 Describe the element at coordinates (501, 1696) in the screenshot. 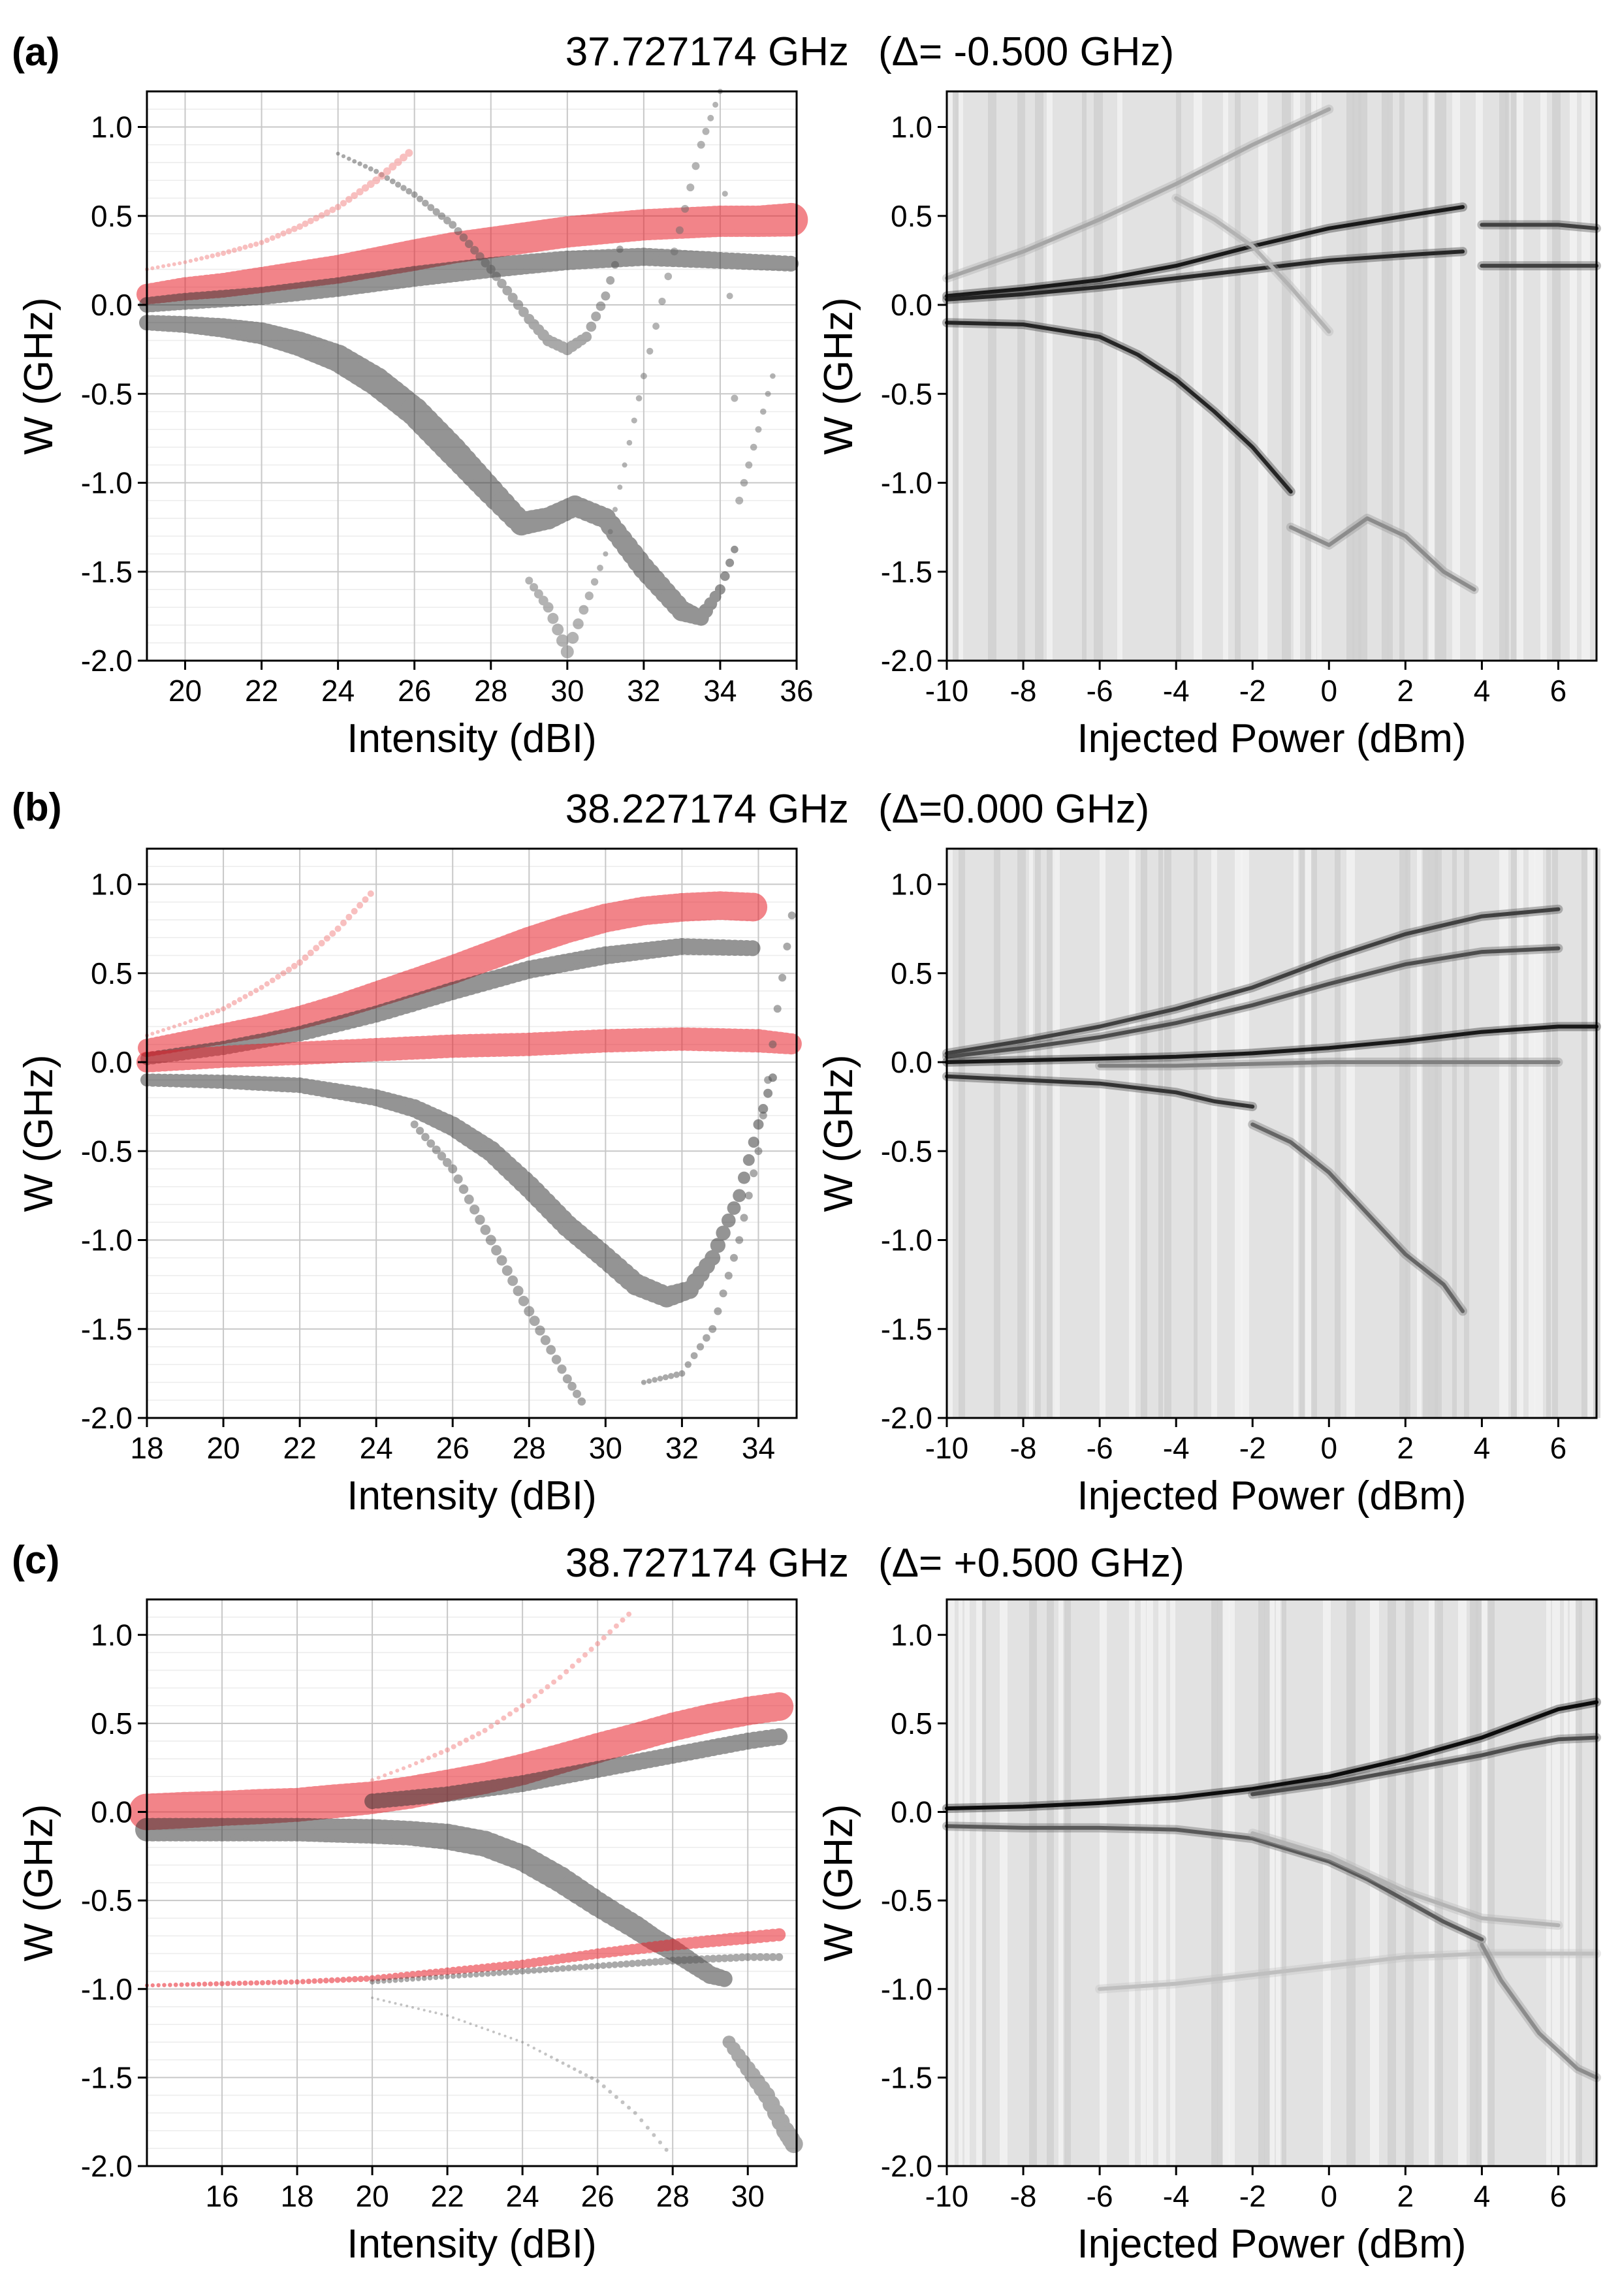

I see `series-red-faint` at that location.